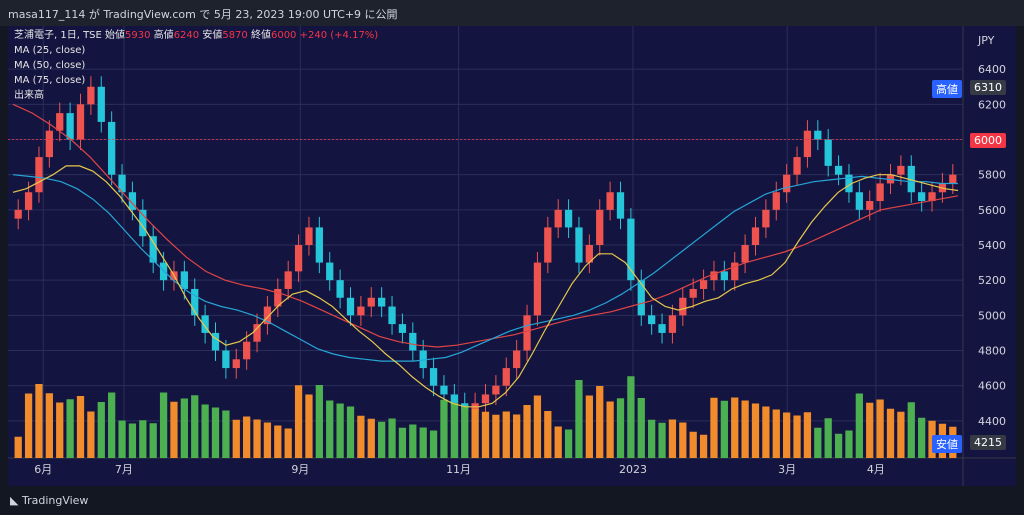  I want to click on x-tick-label: 3月, so click(787, 469).